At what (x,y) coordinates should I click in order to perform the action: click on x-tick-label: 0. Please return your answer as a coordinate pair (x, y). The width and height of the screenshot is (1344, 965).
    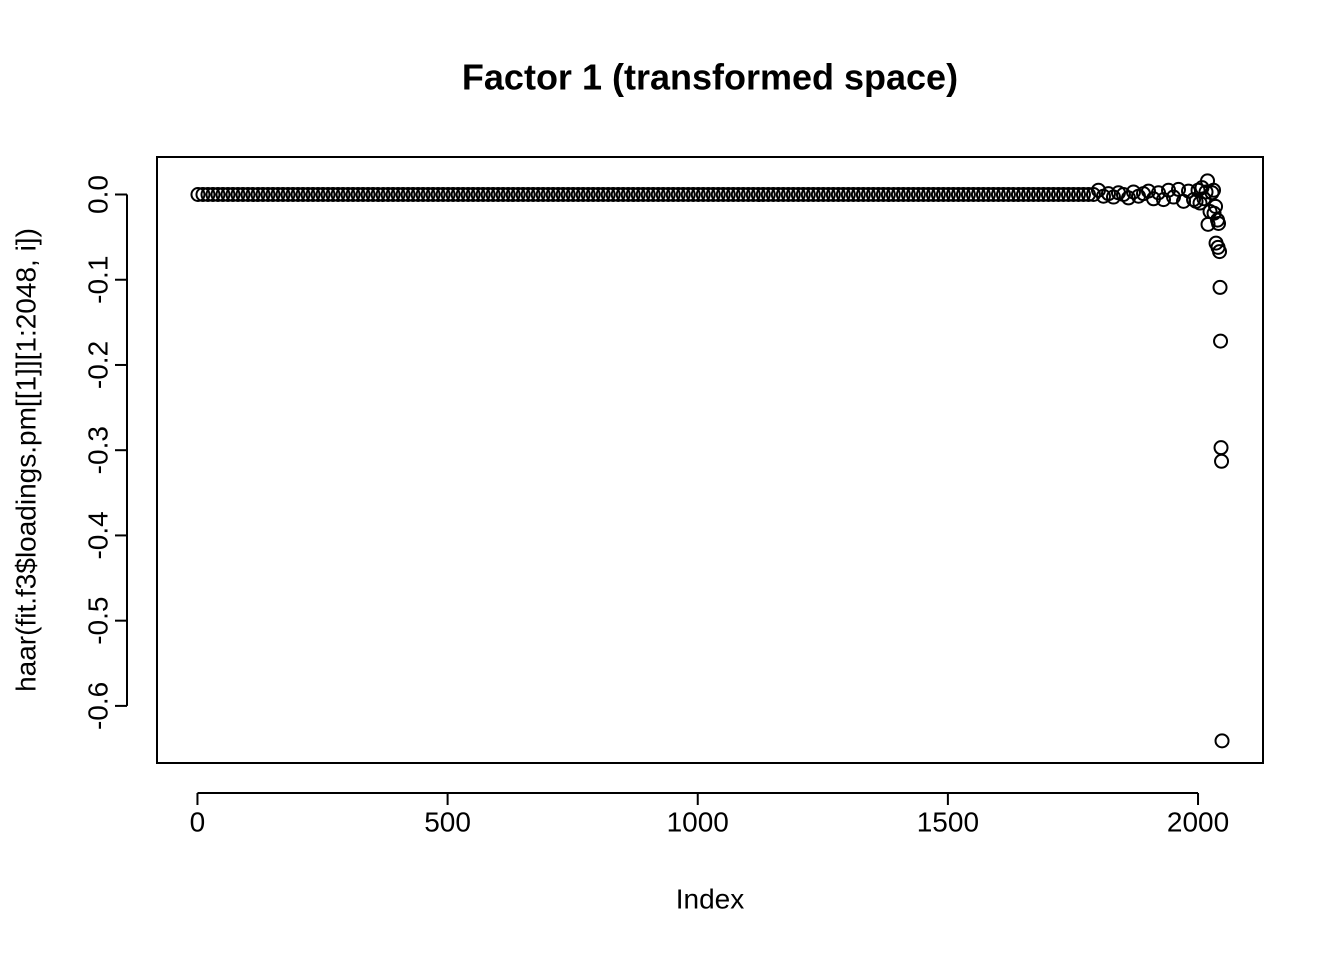
    Looking at the image, I should click on (198, 821).